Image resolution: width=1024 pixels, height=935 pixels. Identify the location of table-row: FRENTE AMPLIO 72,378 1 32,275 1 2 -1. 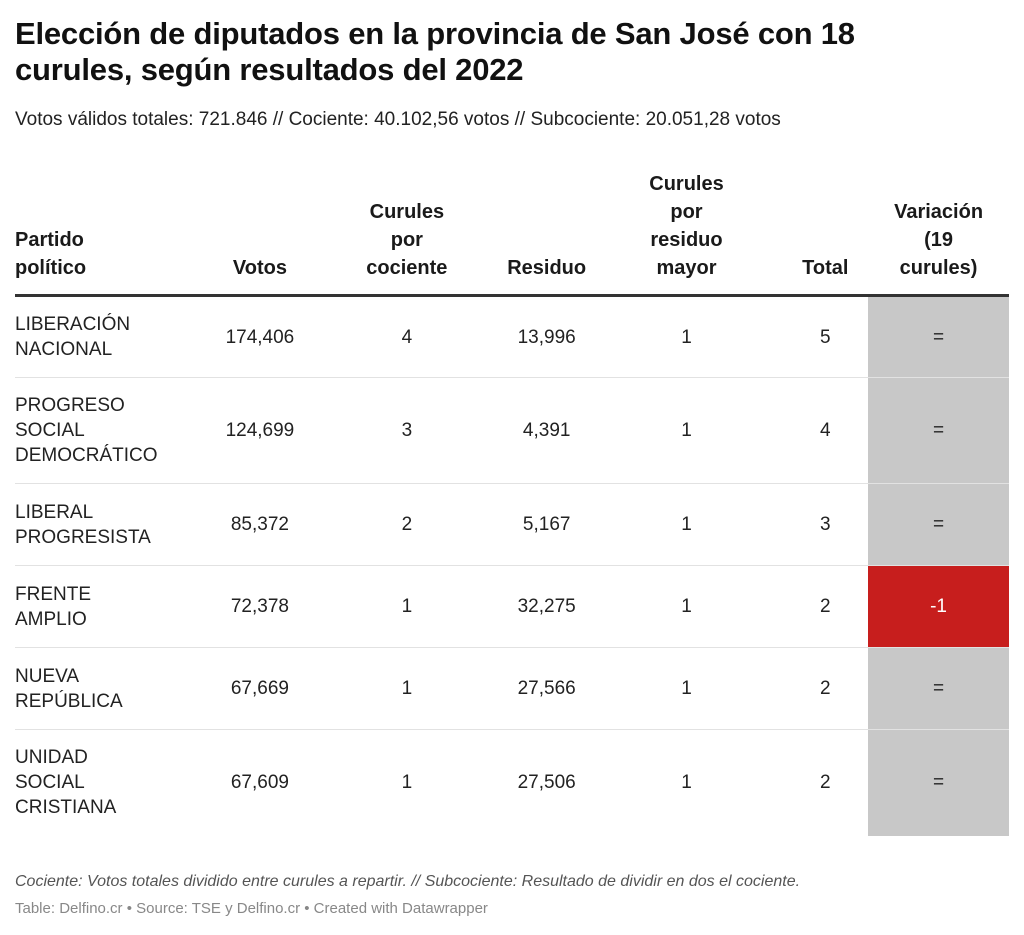
(512, 606).